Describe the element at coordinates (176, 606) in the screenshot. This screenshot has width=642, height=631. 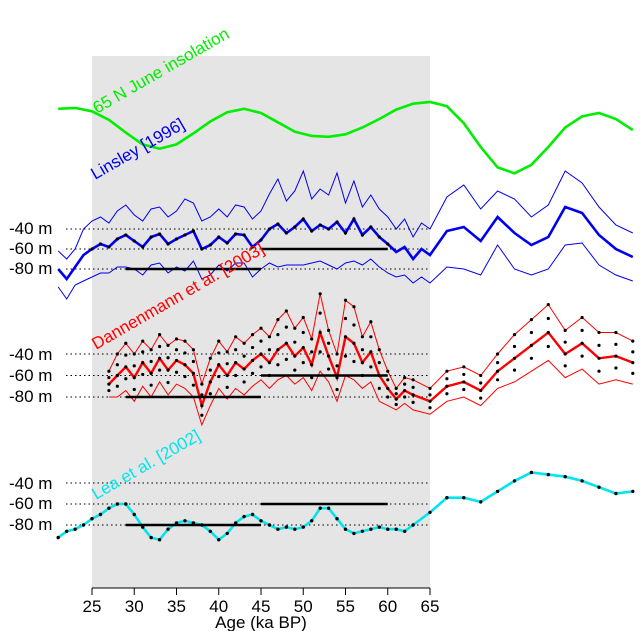
I see `x-tick-label-35: 35` at that location.